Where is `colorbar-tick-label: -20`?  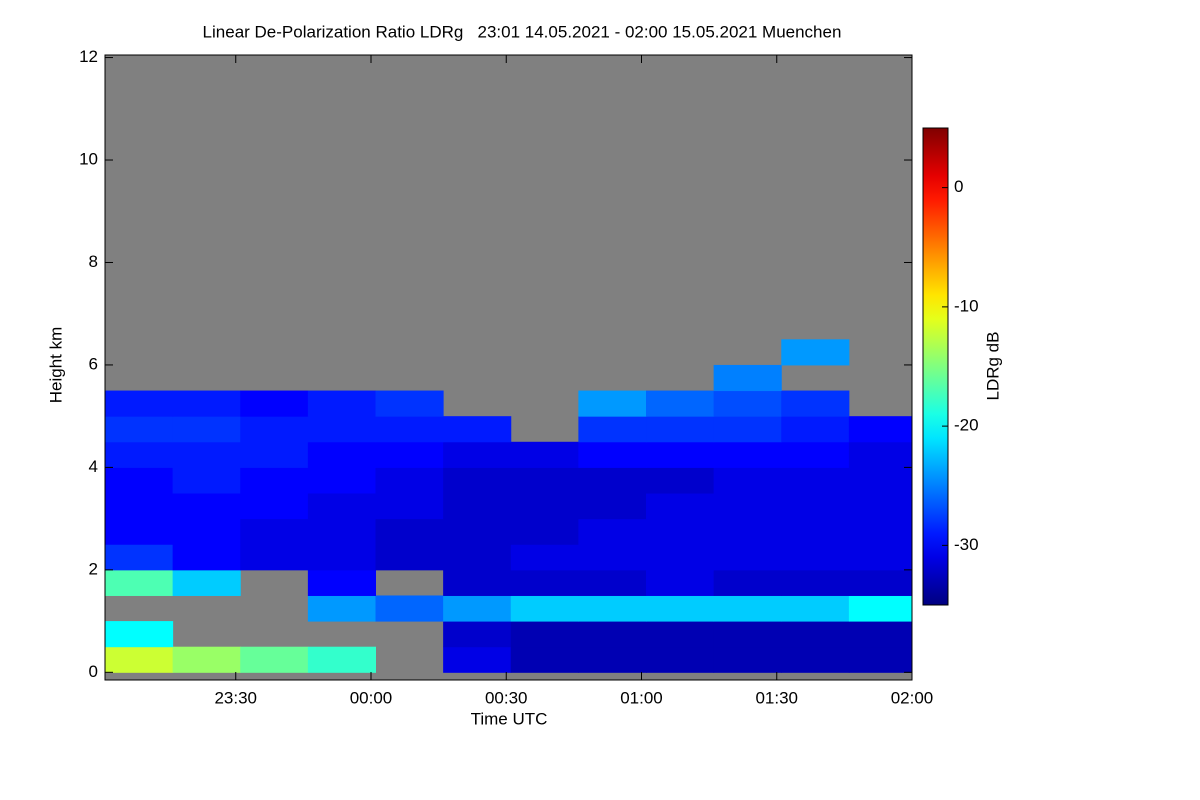 colorbar-tick-label: -20 is located at coordinates (966, 425).